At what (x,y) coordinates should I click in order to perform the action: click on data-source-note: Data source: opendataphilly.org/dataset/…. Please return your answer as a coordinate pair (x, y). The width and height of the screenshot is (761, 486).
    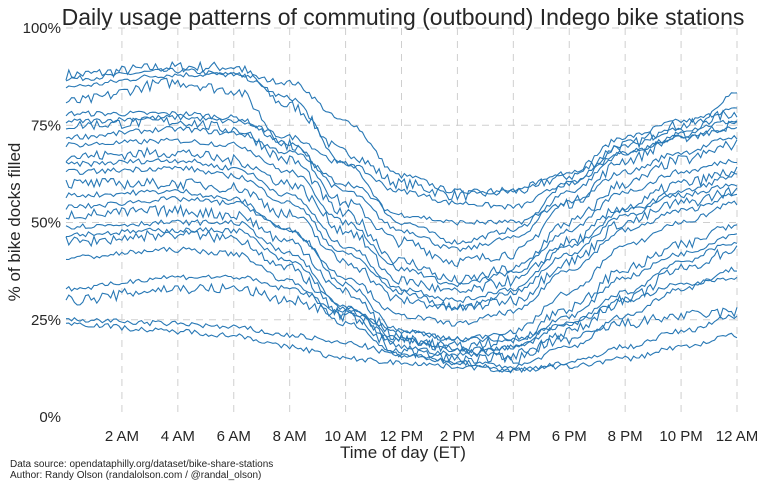
    Looking at the image, I should click on (142, 464).